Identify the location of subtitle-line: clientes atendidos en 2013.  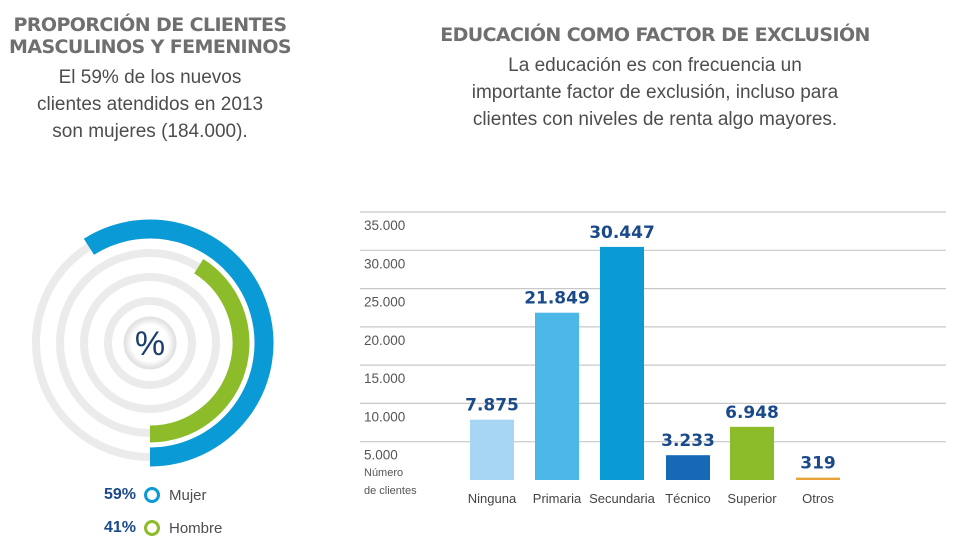
(150, 104).